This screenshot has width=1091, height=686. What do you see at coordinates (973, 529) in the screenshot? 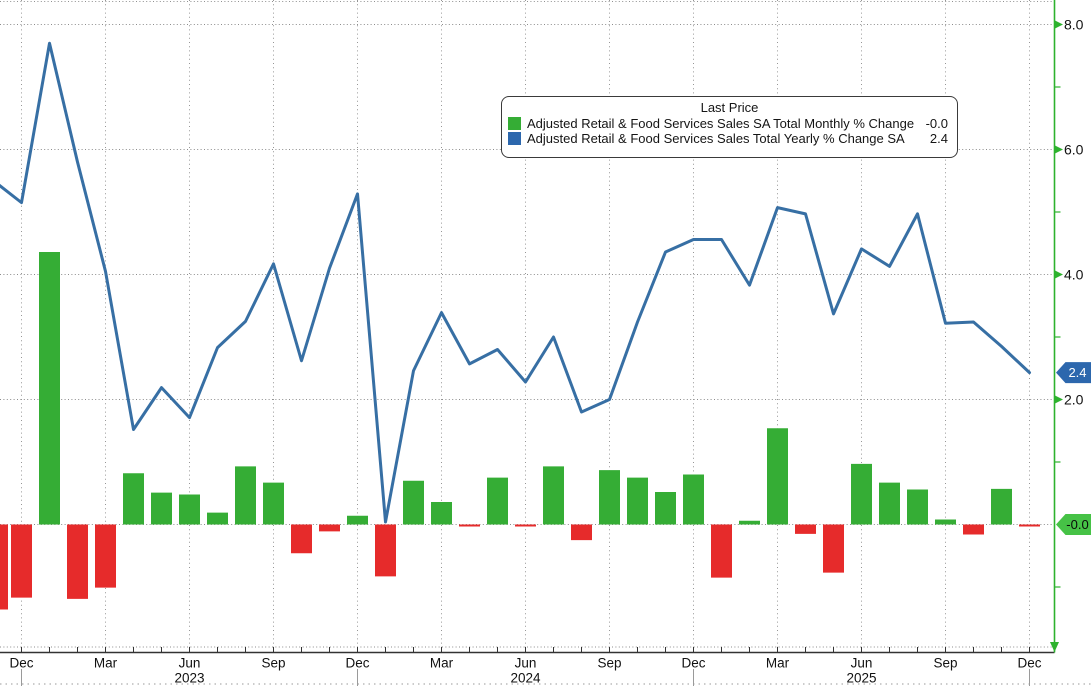
I see `bar-oct-2025` at bounding box center [973, 529].